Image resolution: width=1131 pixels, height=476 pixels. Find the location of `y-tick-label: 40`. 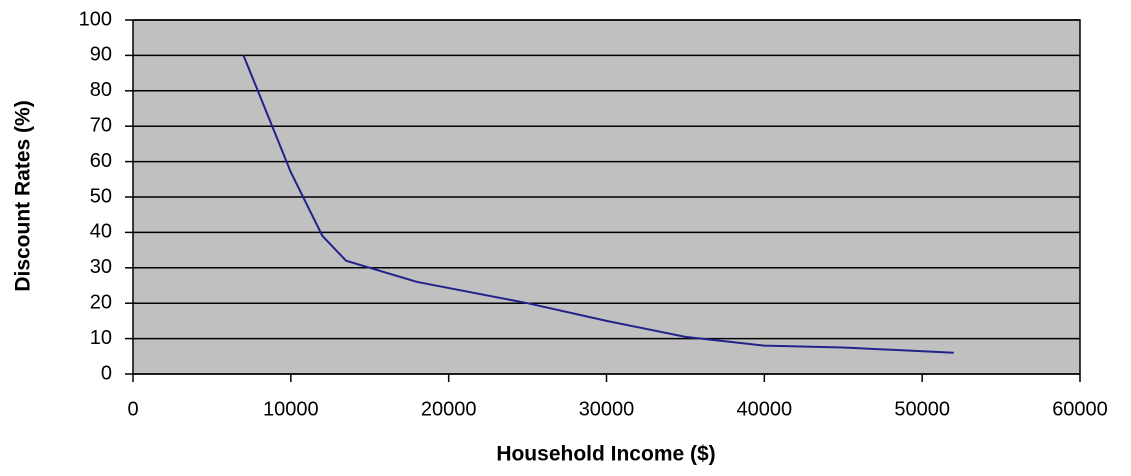

y-tick-label: 40 is located at coordinates (101, 232).